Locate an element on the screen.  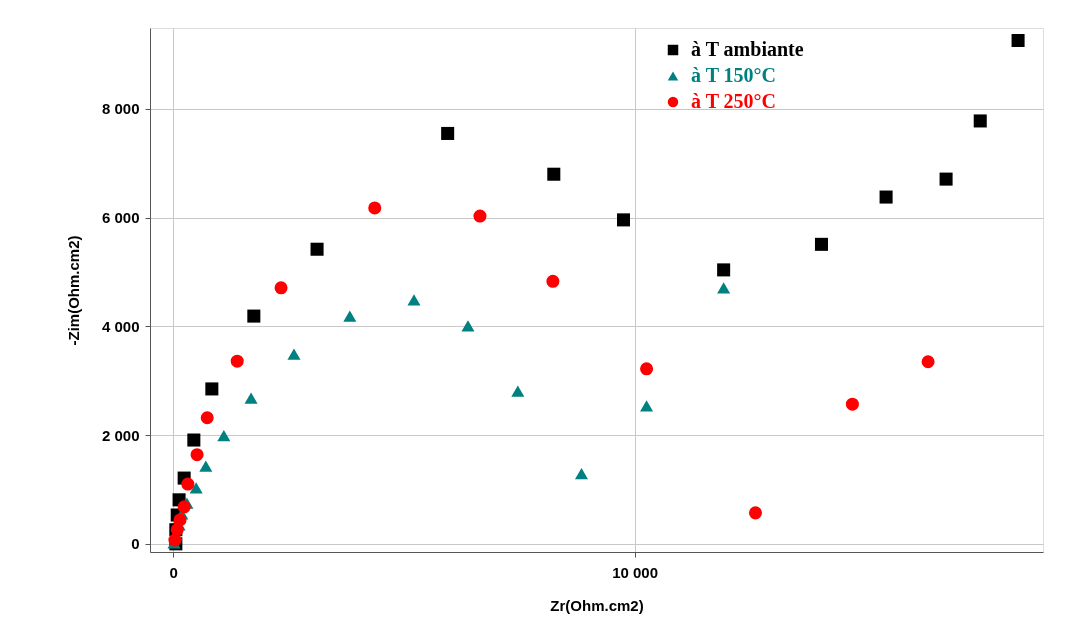
legend-label: à T 150°C is located at coordinates (734, 75).